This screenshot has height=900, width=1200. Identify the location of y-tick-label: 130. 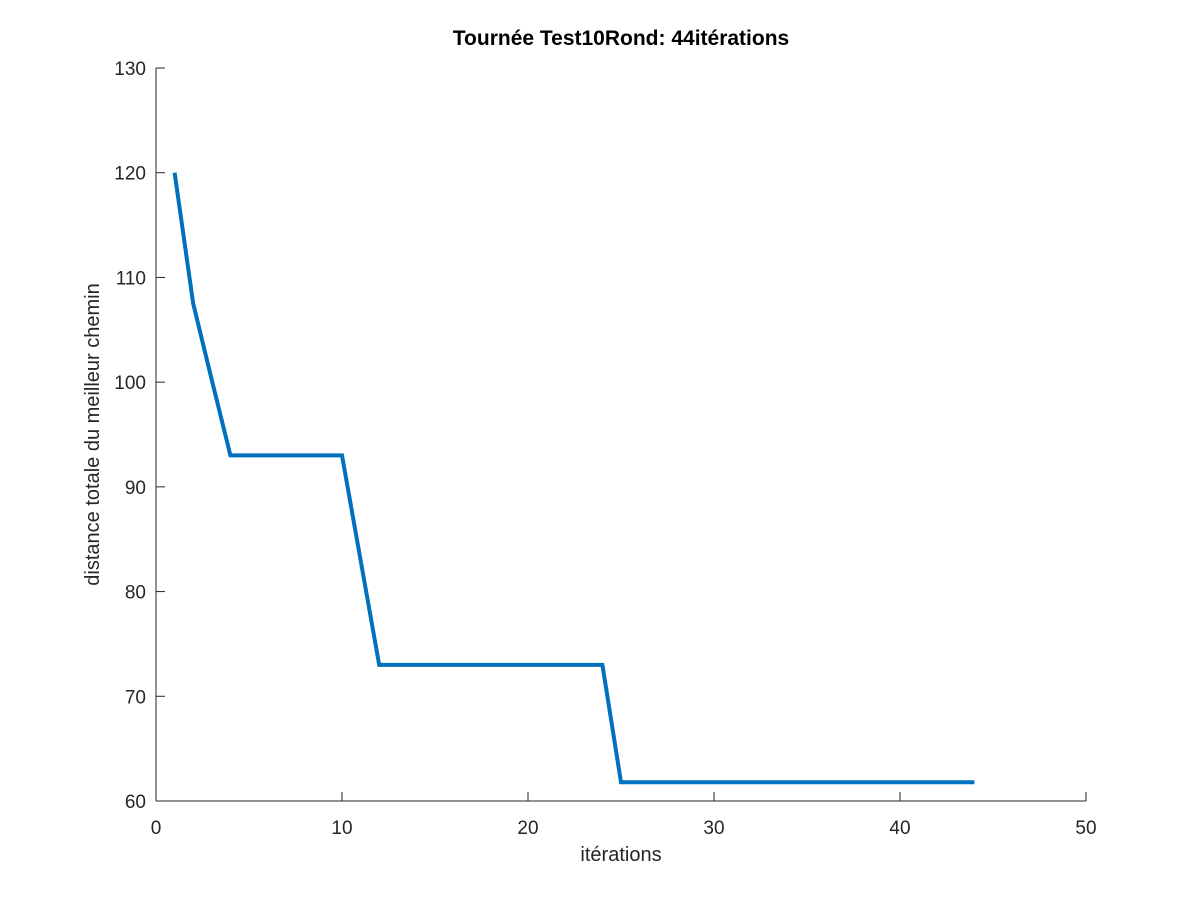
(130, 69).